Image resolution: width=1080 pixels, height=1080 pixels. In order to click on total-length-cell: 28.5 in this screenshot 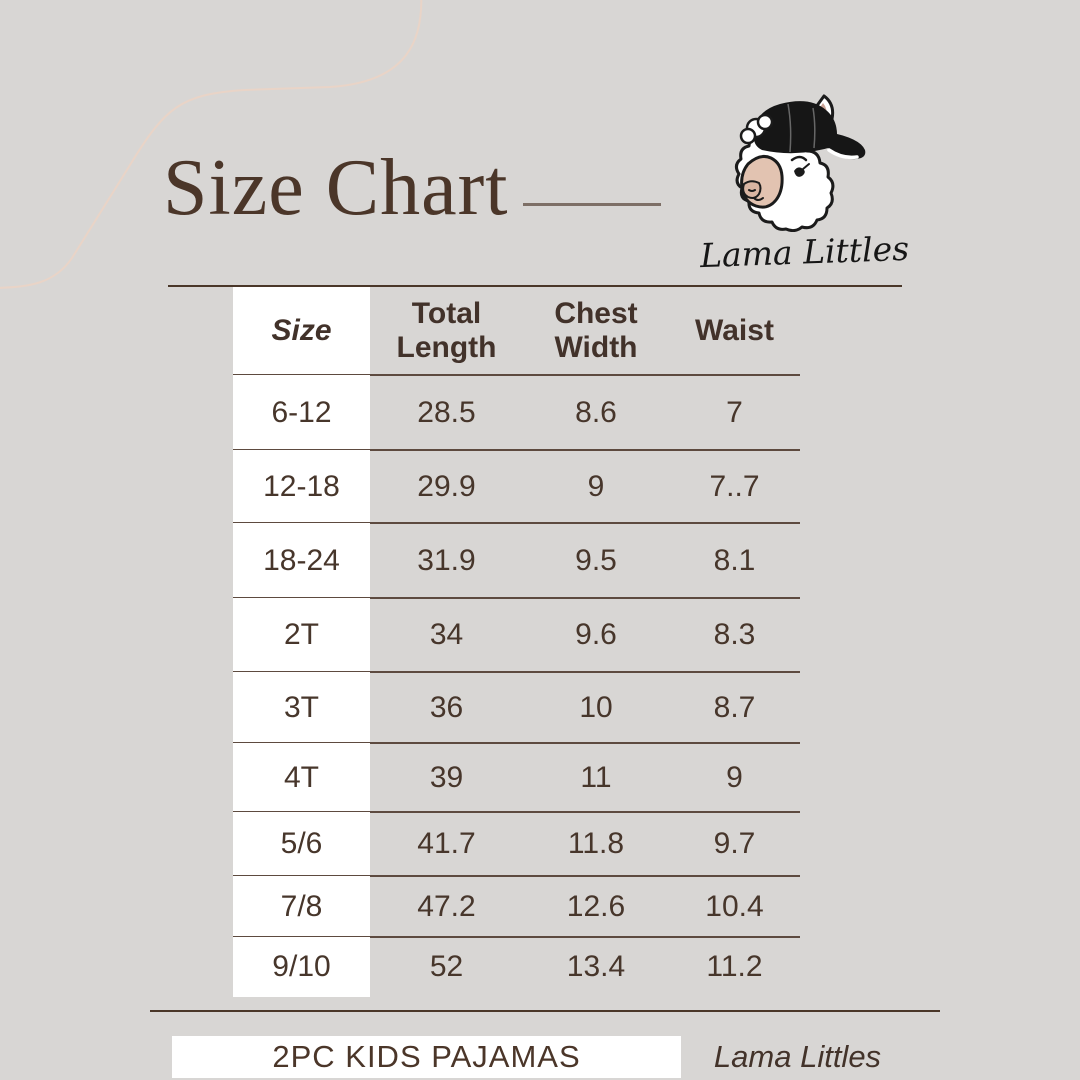, I will do `click(446, 412)`.